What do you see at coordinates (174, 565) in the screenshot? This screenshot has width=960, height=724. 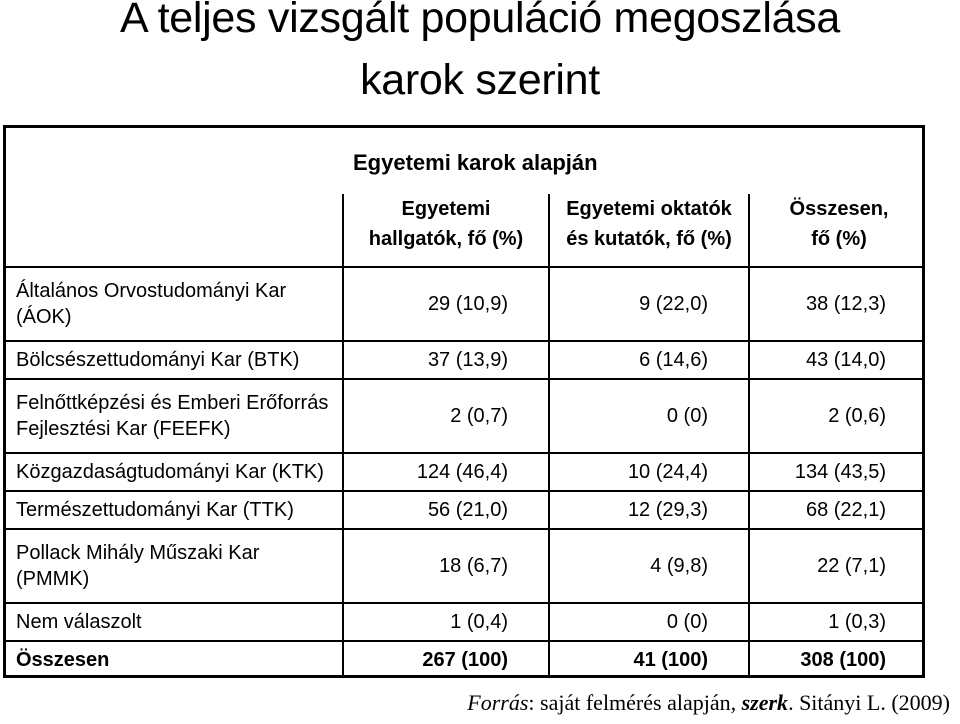 I see `row-label: Pollack Mihály Műszaki Kar (PMMK)` at bounding box center [174, 565].